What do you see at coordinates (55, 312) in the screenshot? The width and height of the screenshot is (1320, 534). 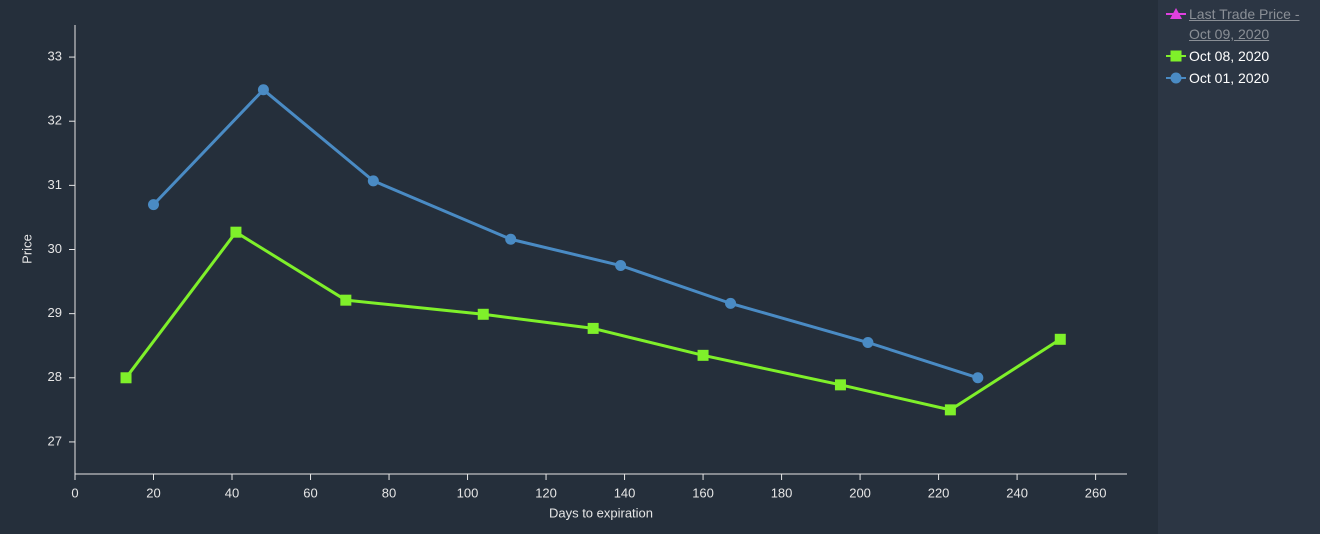 I see `y-tick-label: 29` at bounding box center [55, 312].